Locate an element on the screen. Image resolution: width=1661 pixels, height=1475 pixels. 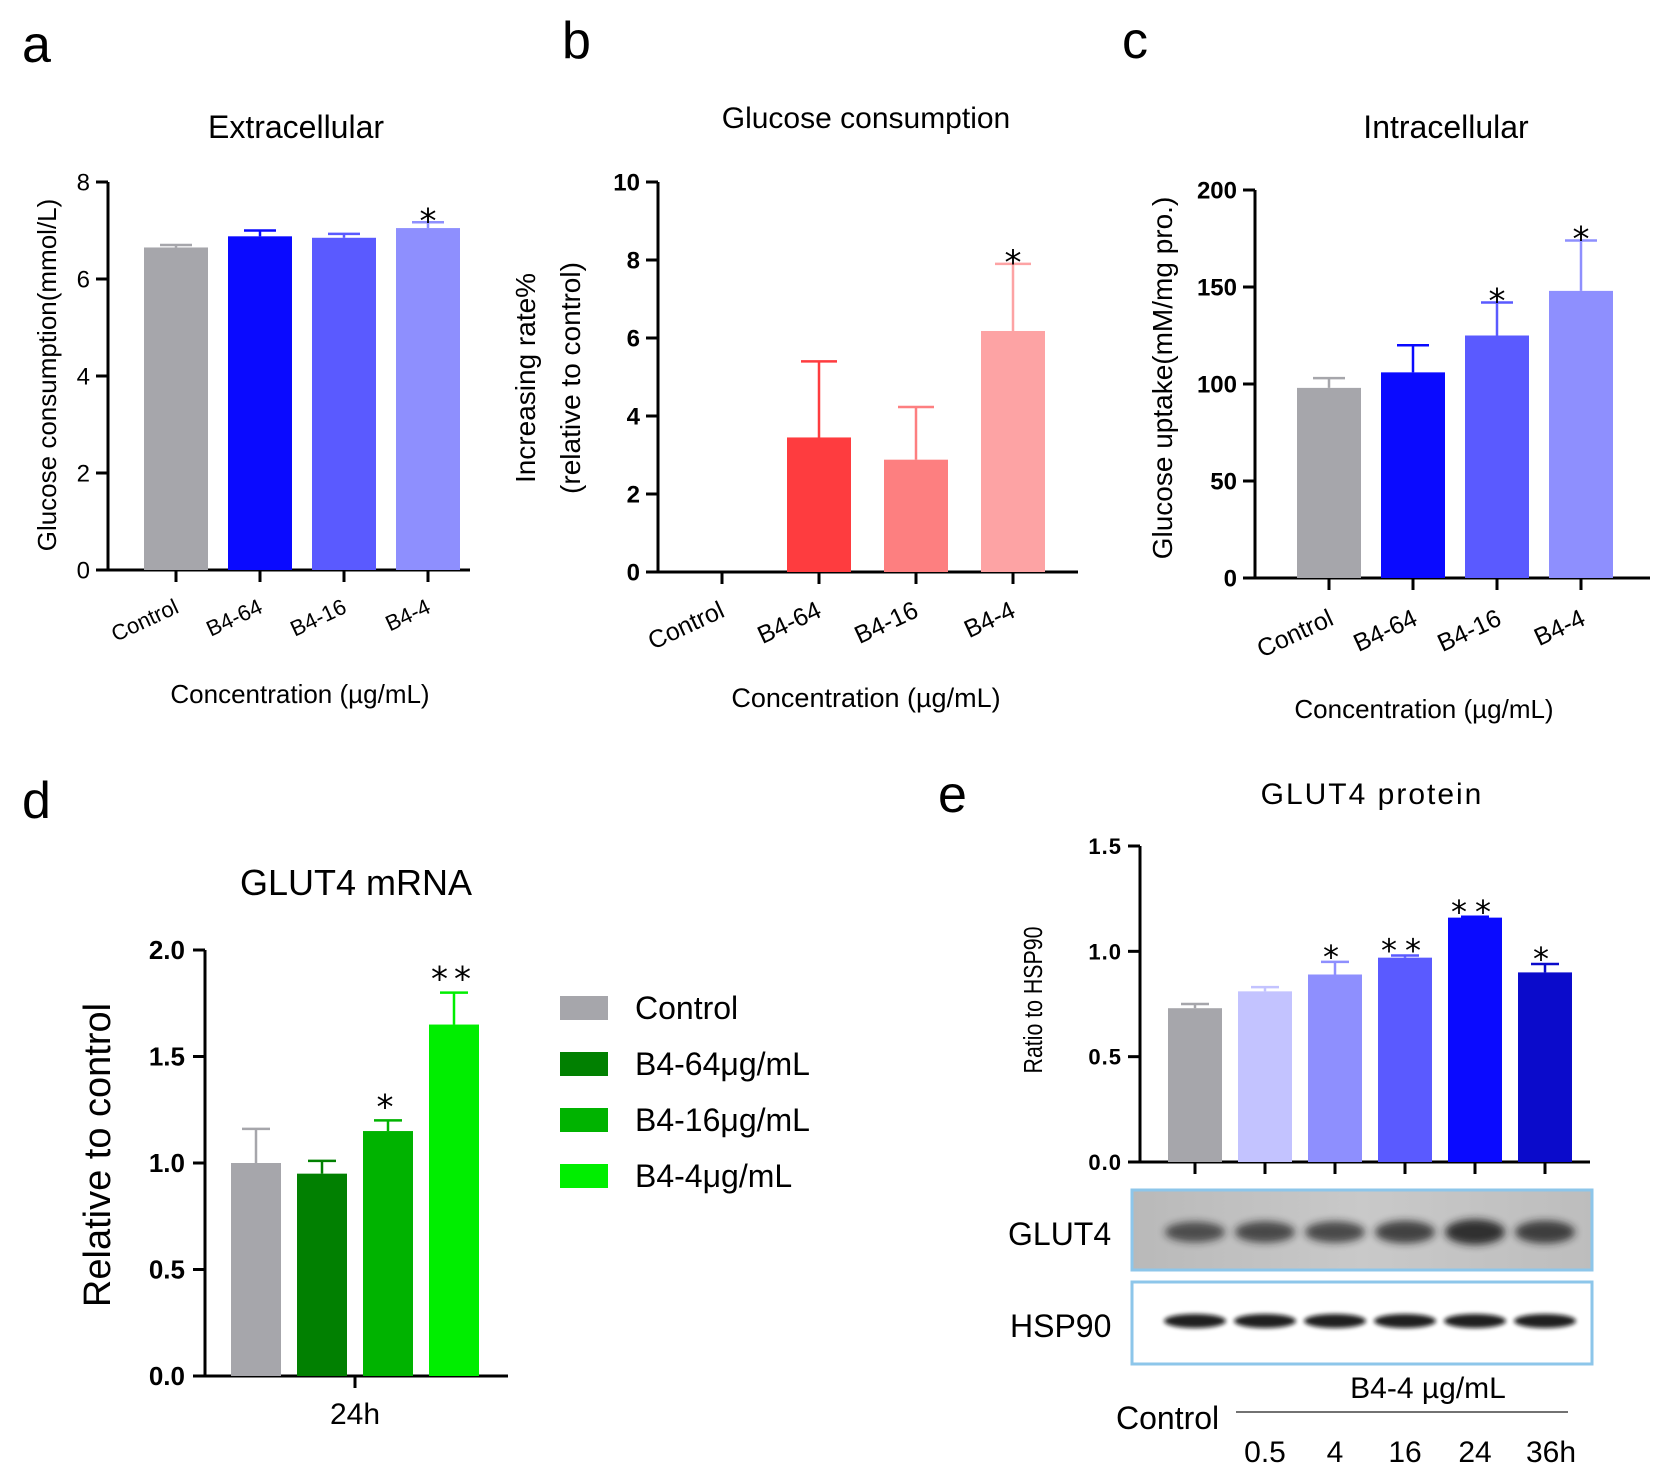
chart-title: Extracellular is located at coordinates (296, 127).